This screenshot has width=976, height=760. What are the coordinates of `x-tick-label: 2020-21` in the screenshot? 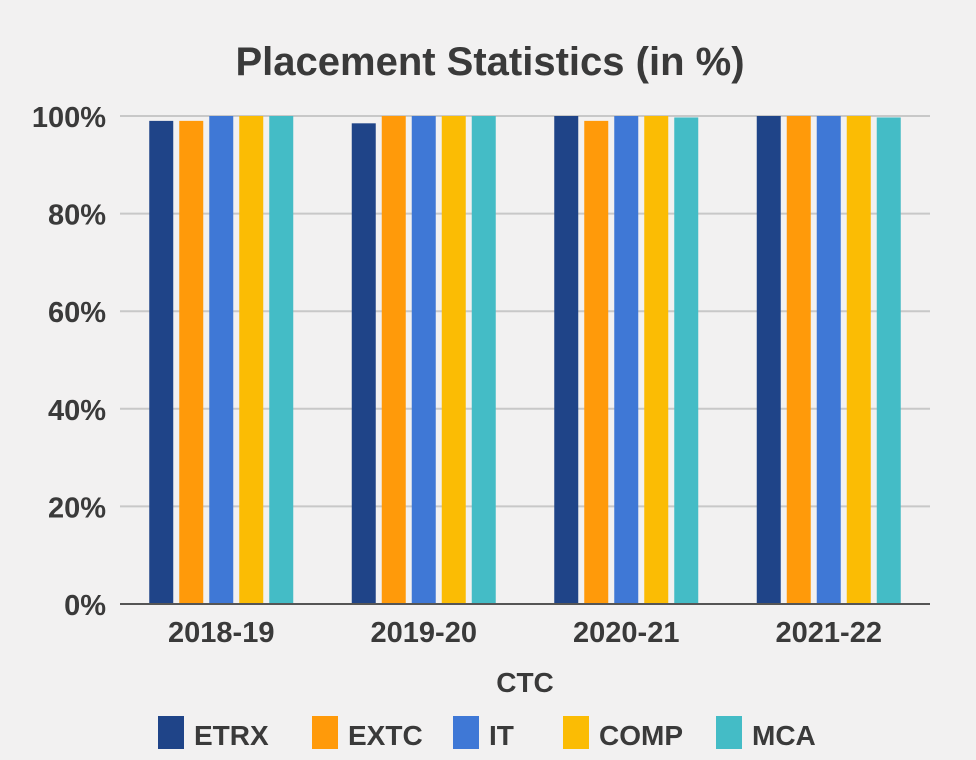 It's located at (626, 633).